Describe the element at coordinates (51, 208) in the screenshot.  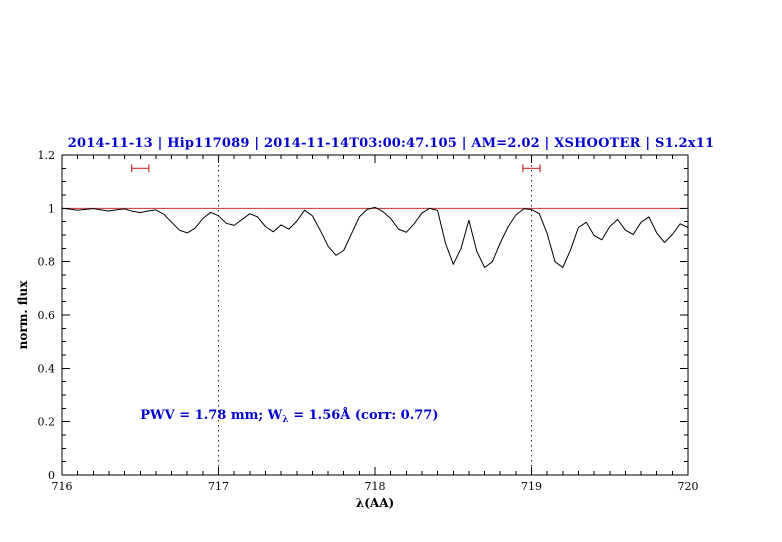
I see `y-tick-label: 1` at that location.